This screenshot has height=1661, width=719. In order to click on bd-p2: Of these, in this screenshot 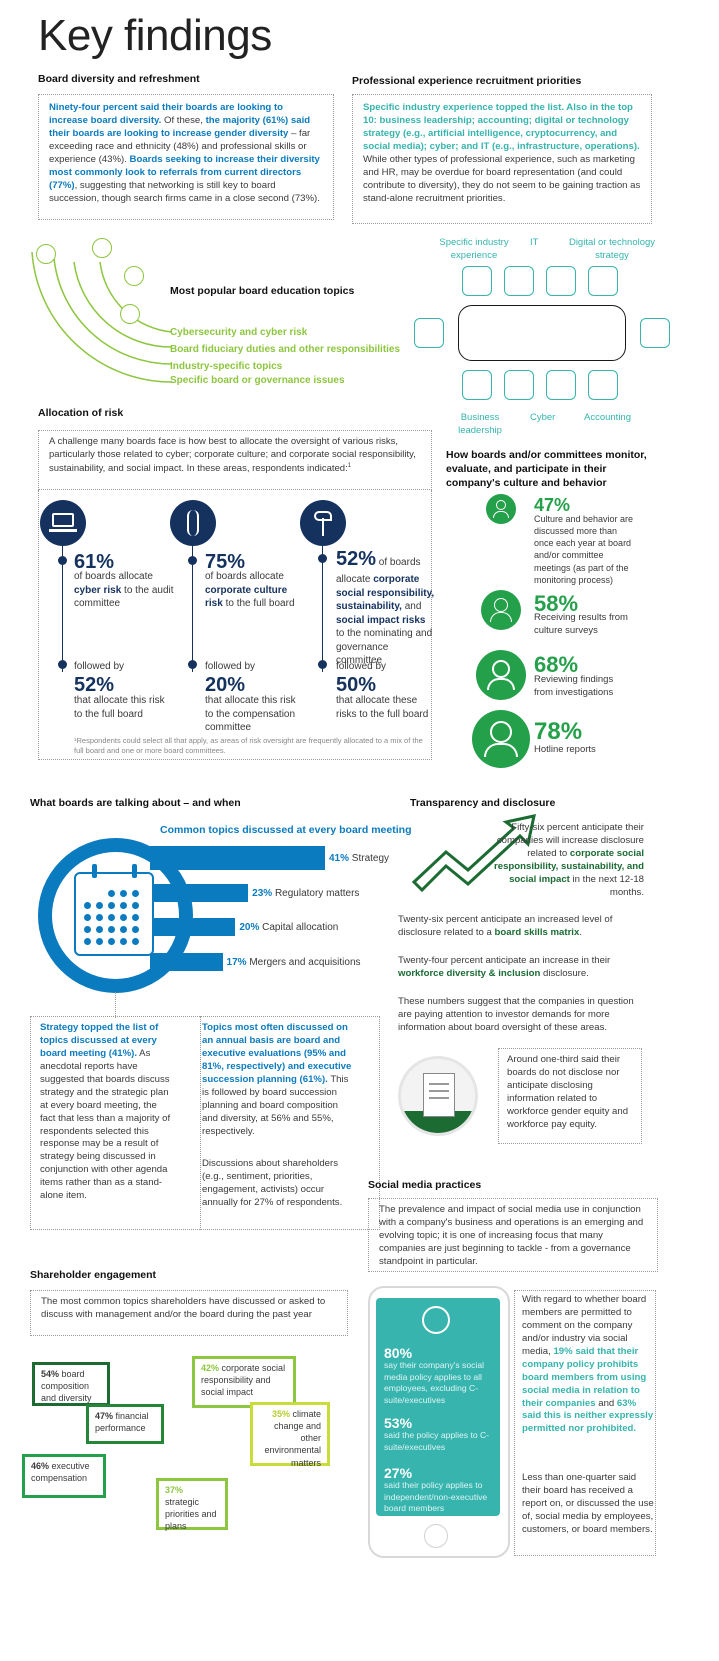, I will do `click(183, 120)`.